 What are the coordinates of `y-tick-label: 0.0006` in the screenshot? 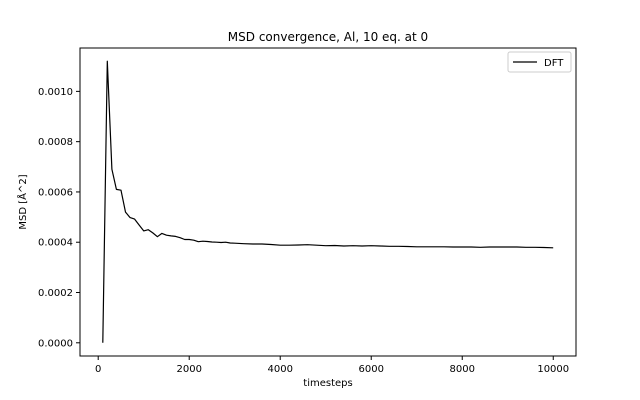 It's located at (55, 192).